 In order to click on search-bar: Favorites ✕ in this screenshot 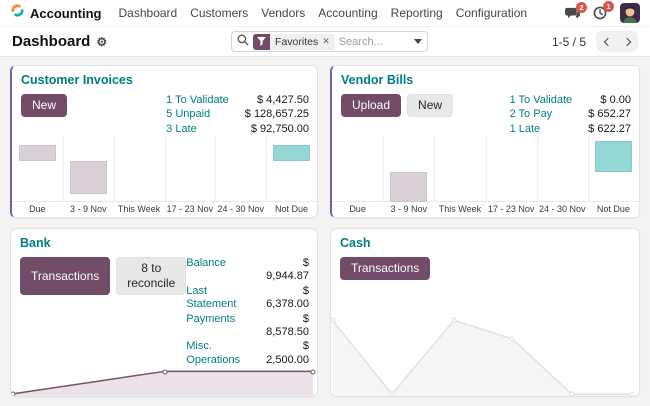, I will do `click(330, 41)`.